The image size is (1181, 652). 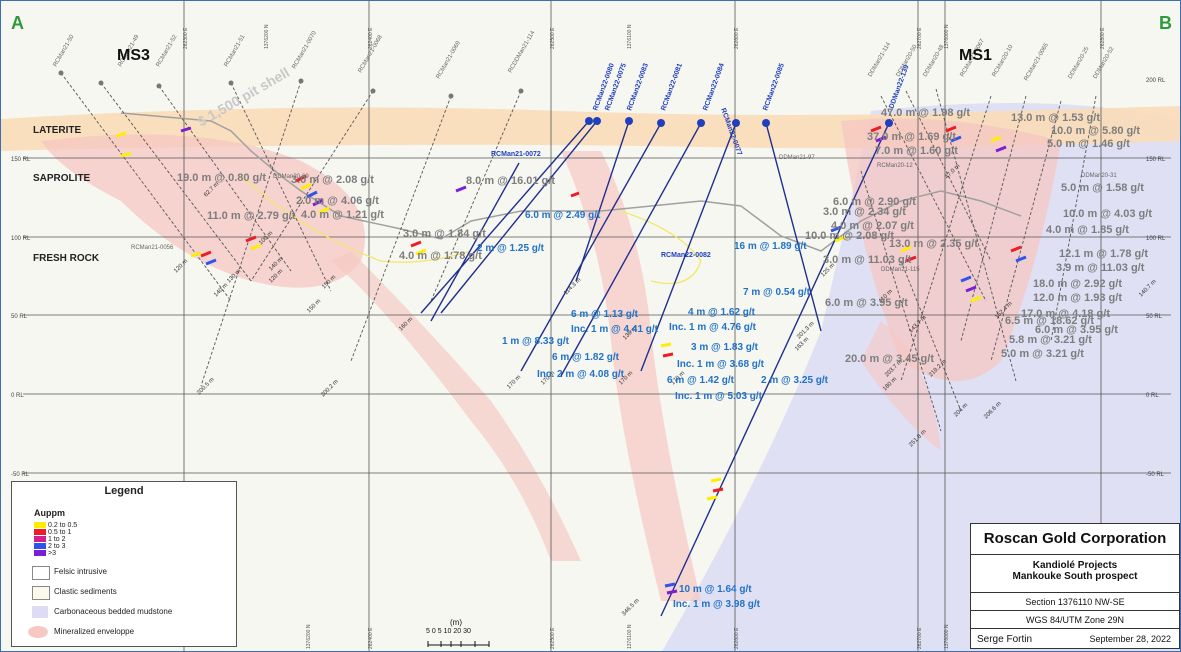 What do you see at coordinates (447, 631) in the screenshot?
I see `scale-tick: 10` at bounding box center [447, 631].